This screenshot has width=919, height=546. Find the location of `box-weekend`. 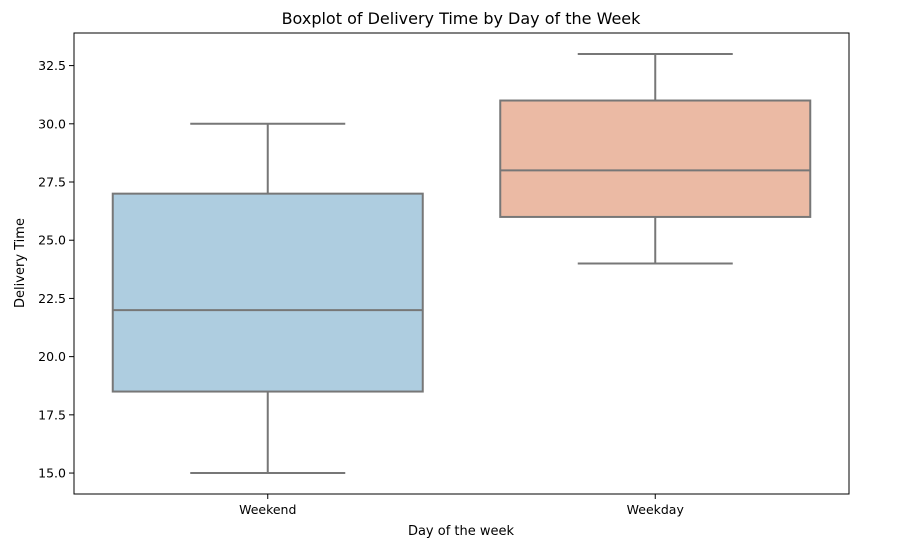

box-weekend is located at coordinates (267, 292).